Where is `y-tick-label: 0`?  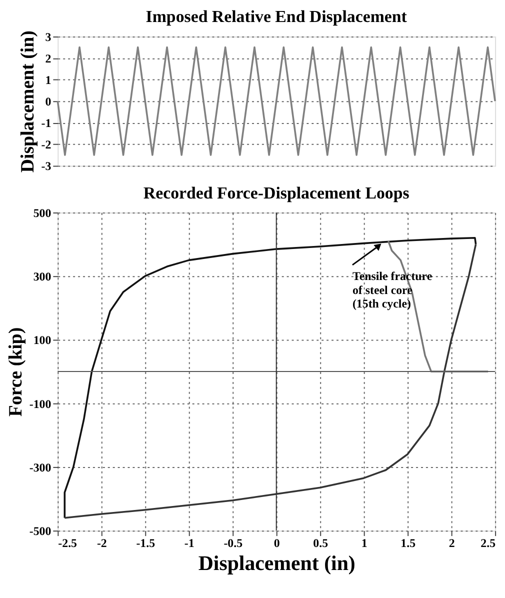
y-tick-label: 0 is located at coordinates (48, 101).